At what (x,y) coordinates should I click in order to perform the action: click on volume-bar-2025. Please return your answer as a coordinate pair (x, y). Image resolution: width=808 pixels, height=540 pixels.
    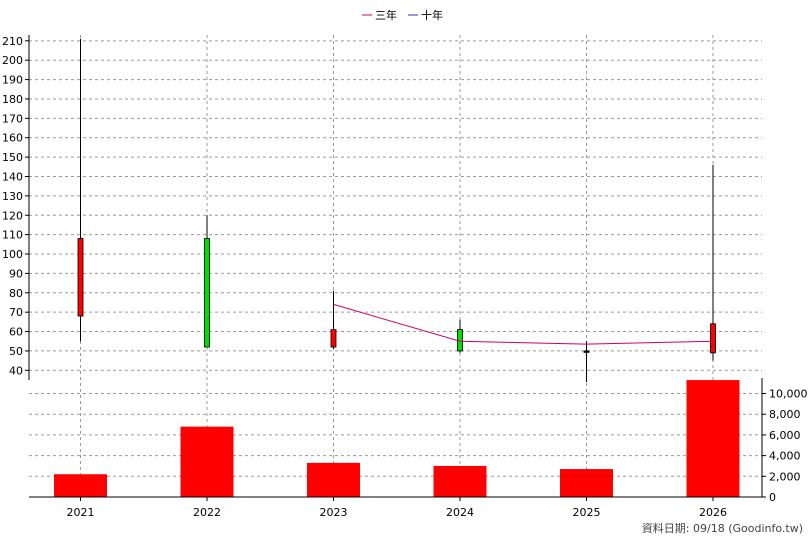
    Looking at the image, I should click on (586, 483).